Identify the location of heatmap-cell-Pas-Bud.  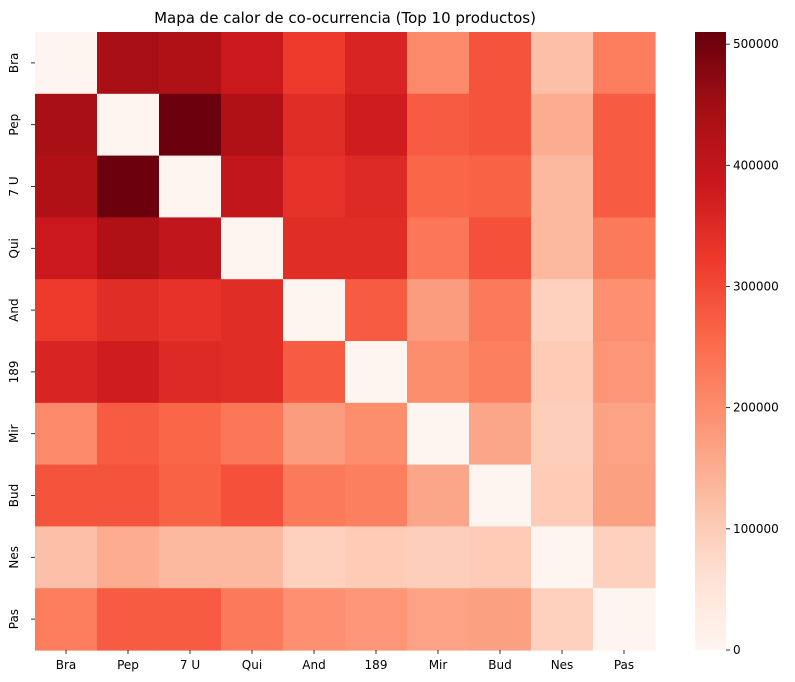
(500, 619).